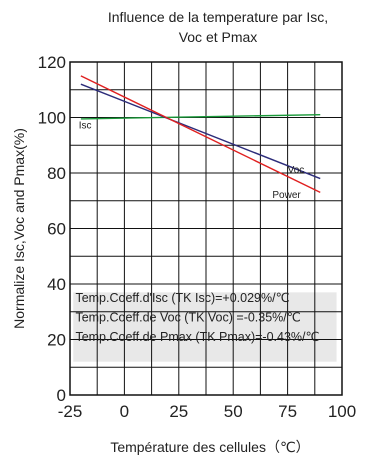  I want to click on series-line-isc, so click(200, 117).